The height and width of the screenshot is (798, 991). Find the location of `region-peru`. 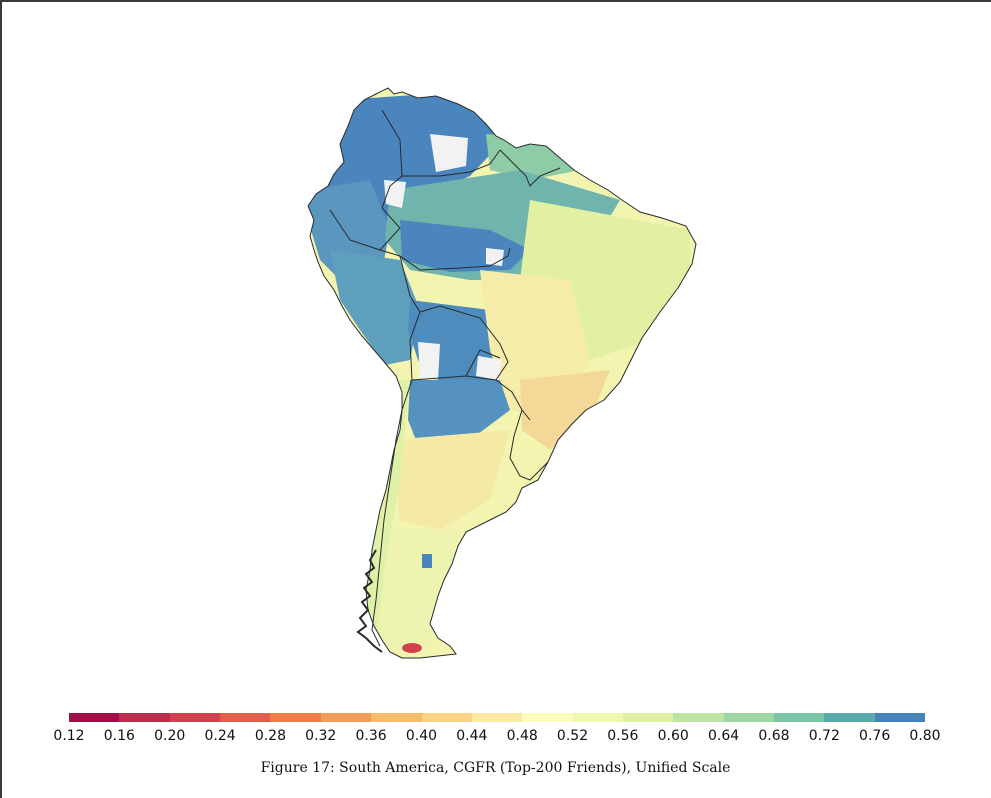

region-peru is located at coordinates (375, 307).